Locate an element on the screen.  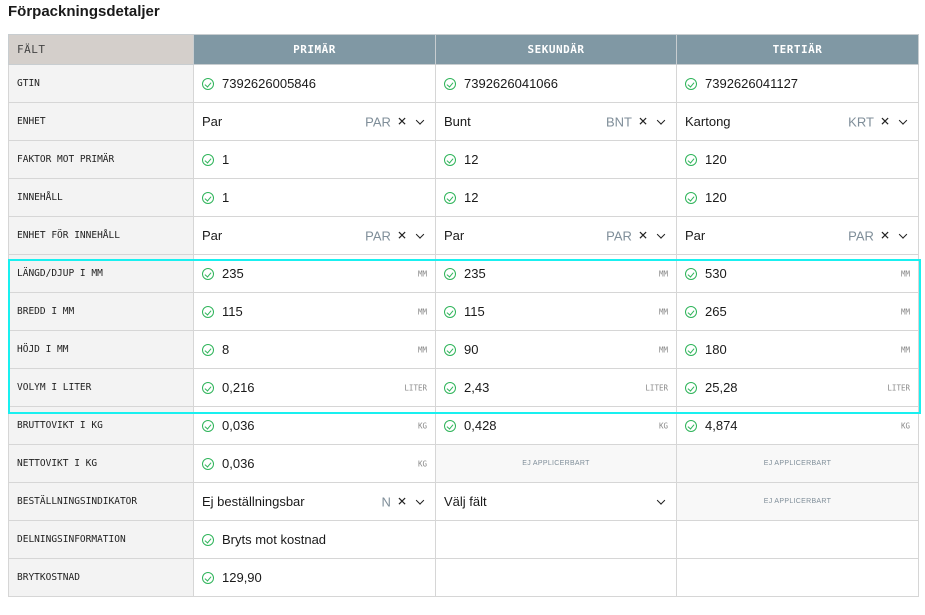
select-cell: Välj fält is located at coordinates (556, 501).